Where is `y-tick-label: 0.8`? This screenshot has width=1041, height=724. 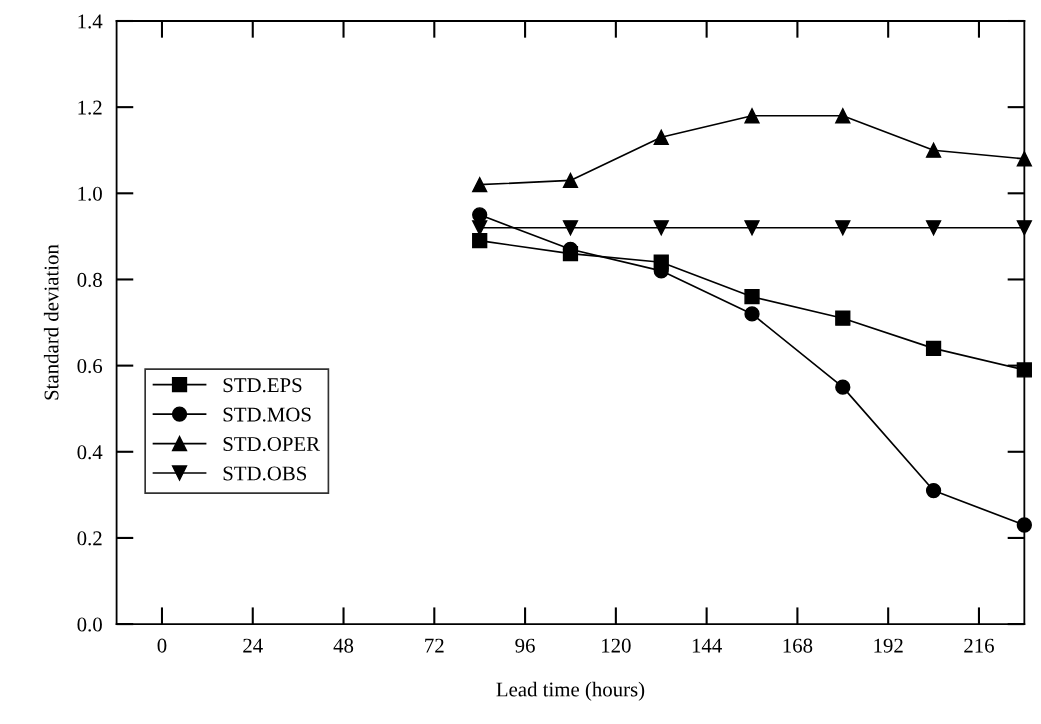
y-tick-label: 0.8 is located at coordinates (89, 279).